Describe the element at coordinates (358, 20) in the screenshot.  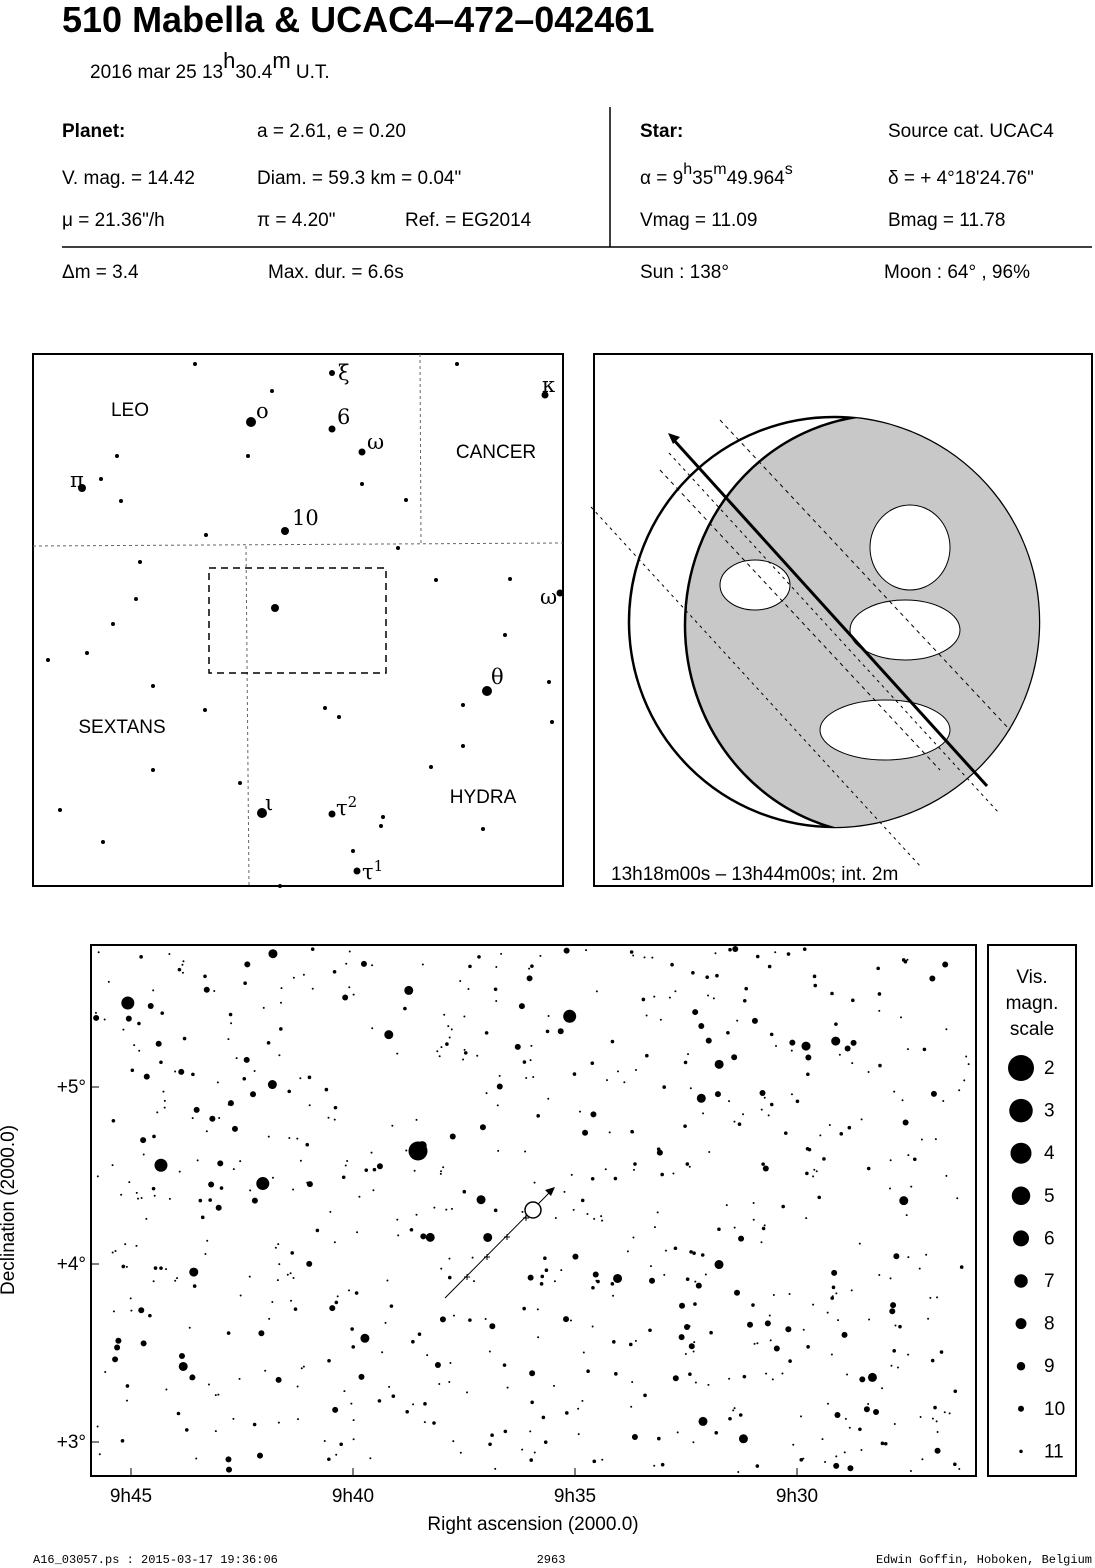
I see `title: 510 Mabella & UCAC4–472–042461` at that location.